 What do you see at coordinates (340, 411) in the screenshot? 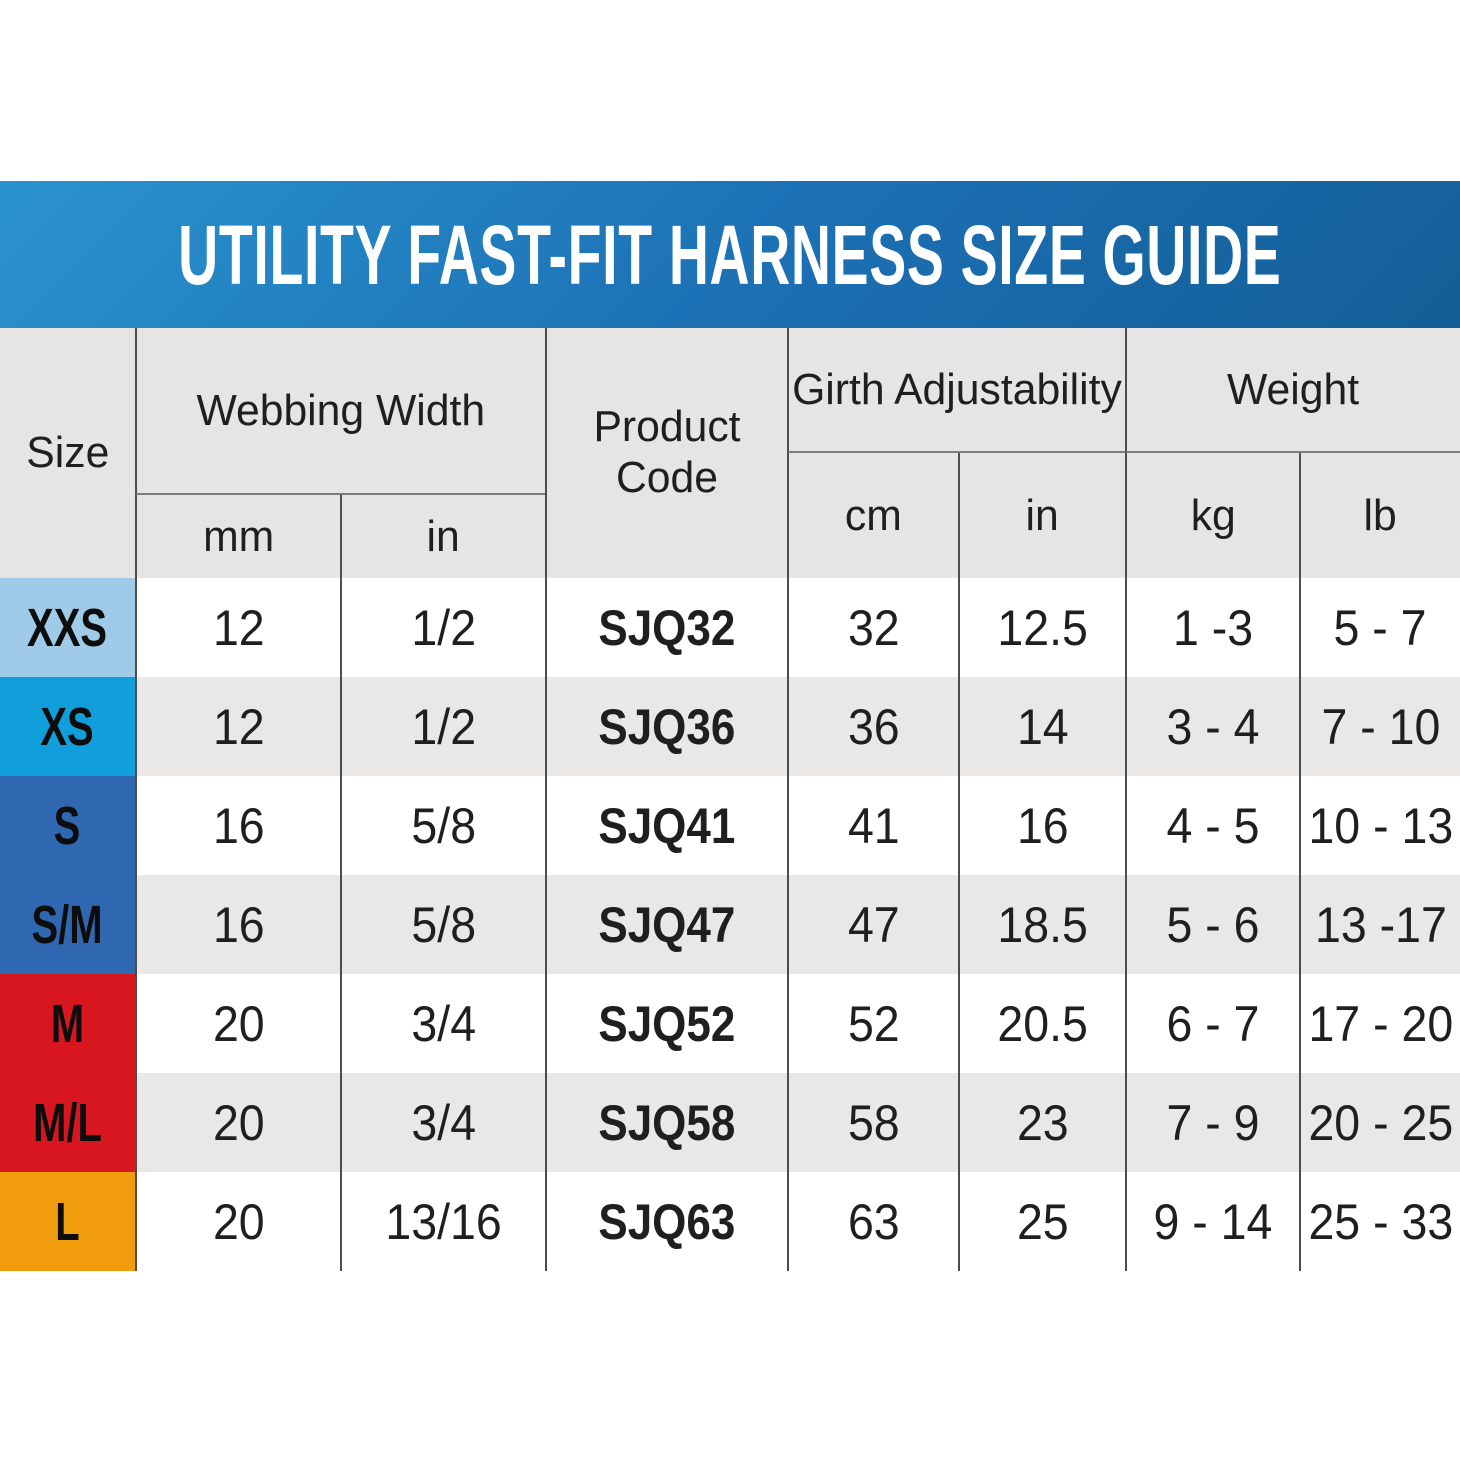
I see `column-header-webbing-width: Webbing Width` at bounding box center [340, 411].